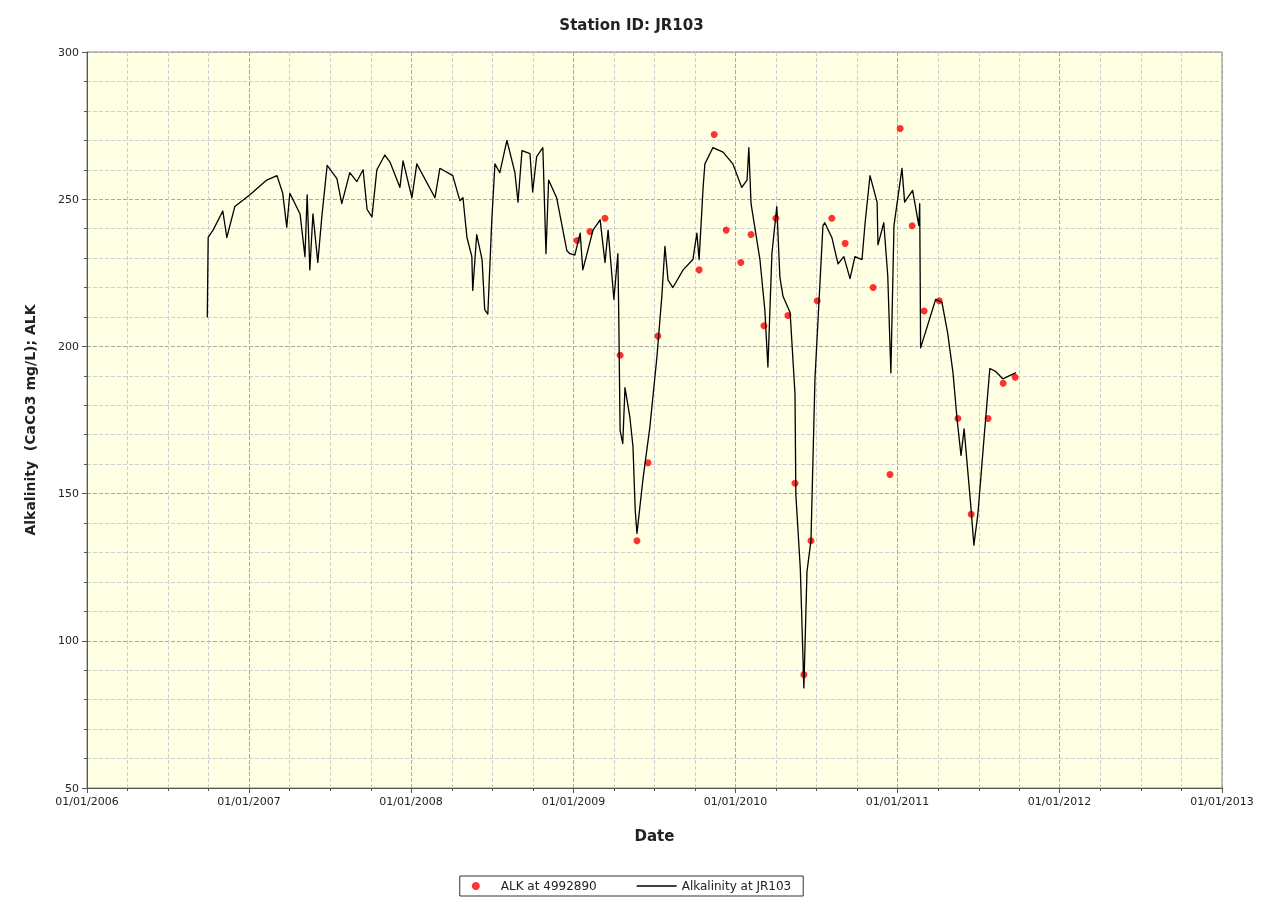 Image resolution: width=1263 pixels, height=902 pixels. Describe the element at coordinates (249, 801) in the screenshot. I see `x-tick-label: 01/01/2007` at that location.